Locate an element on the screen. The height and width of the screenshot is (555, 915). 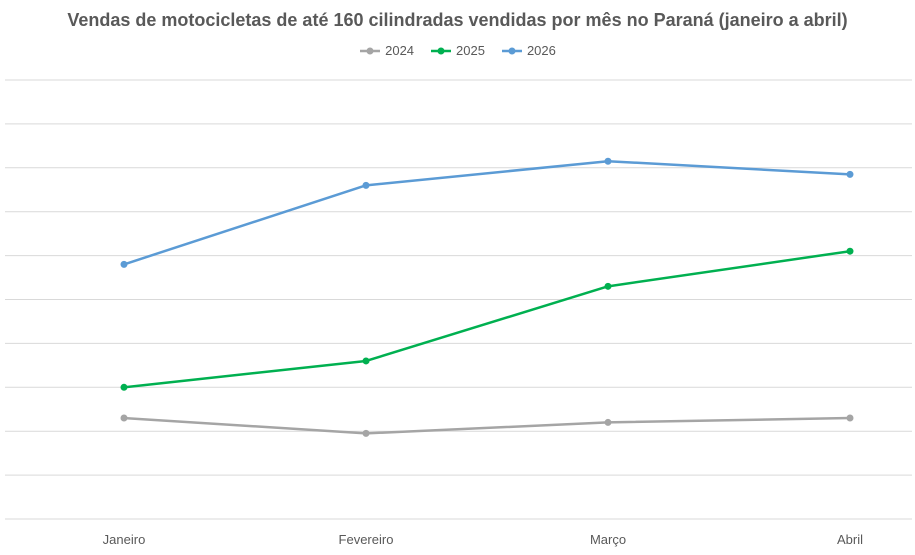
legend-label: 2026 is located at coordinates (541, 50).